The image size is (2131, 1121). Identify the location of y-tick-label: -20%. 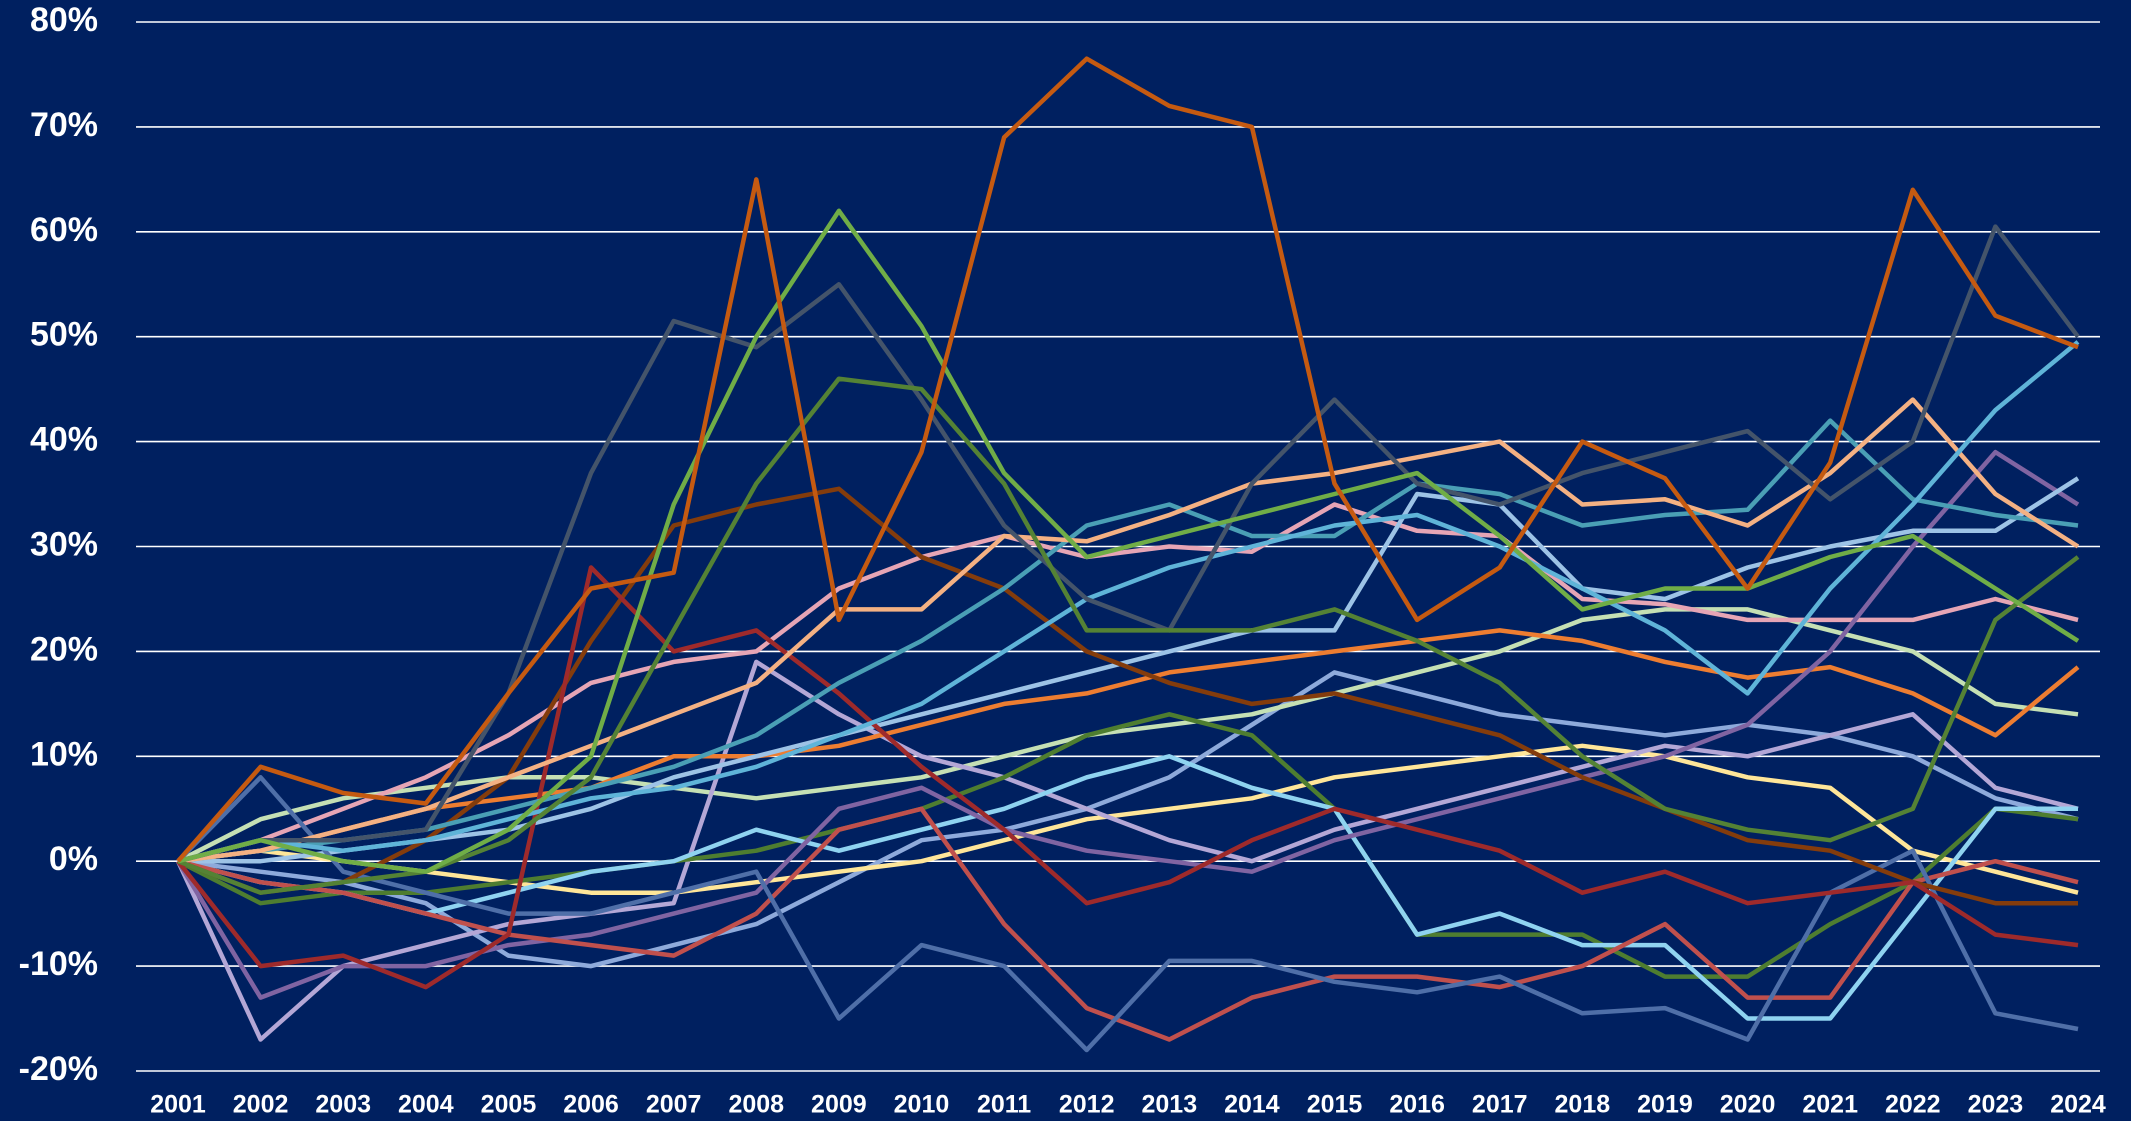
(58, 1069).